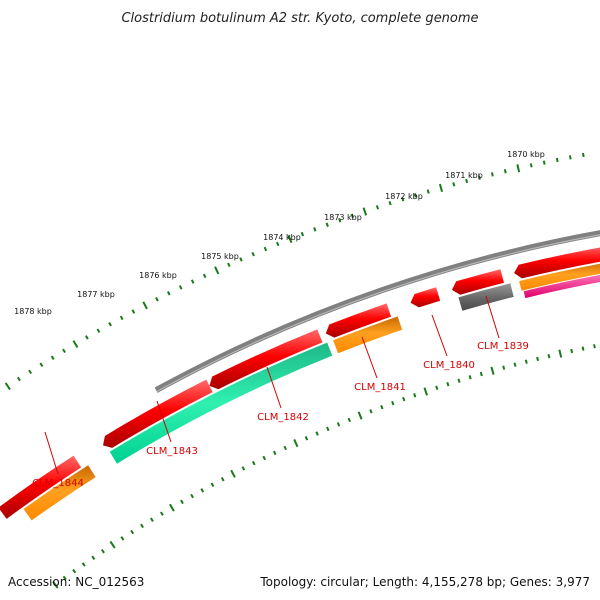 This screenshot has height=600, width=600. Describe the element at coordinates (282, 237) in the screenshot. I see `kbp-label: 1874 kbp` at that location.